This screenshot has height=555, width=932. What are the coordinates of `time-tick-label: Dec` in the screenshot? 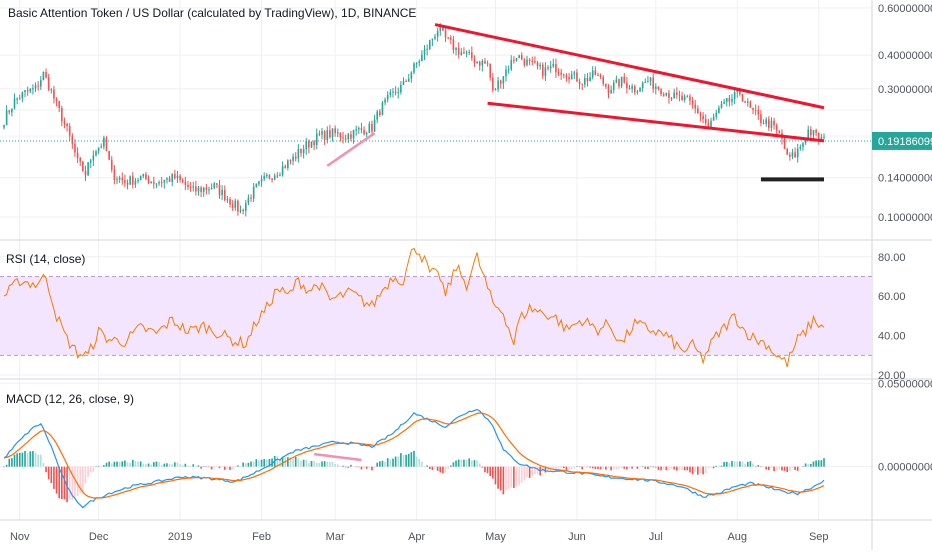 It's located at (99, 537).